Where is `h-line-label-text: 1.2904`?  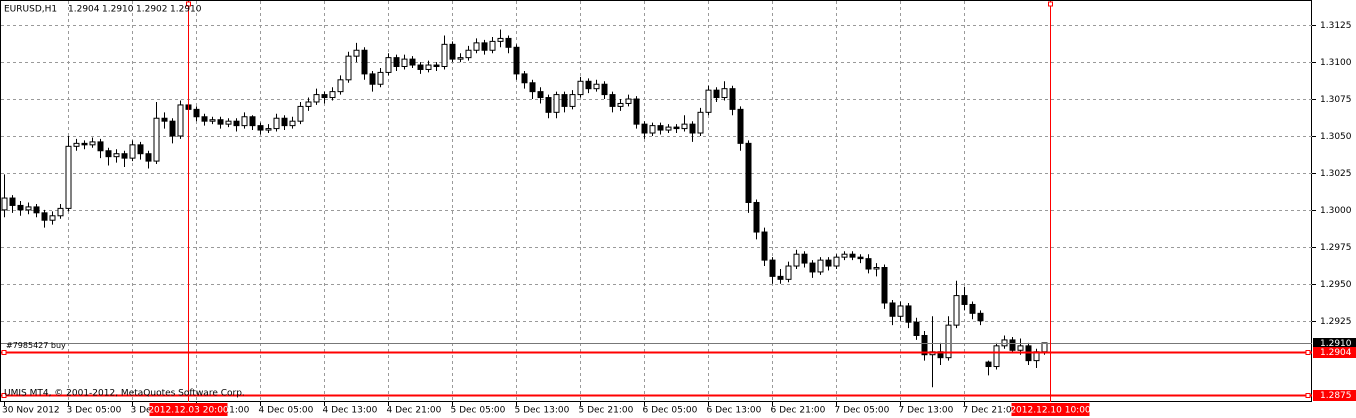
h-line-label-text: 1.2904 is located at coordinates (1336, 353).